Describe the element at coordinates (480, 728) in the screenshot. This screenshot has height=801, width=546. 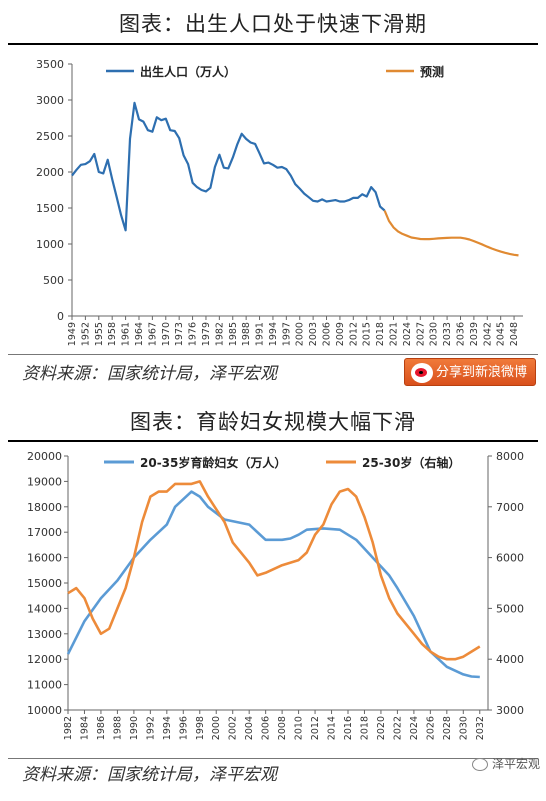
I see `x-tick-label: 2032` at that location.